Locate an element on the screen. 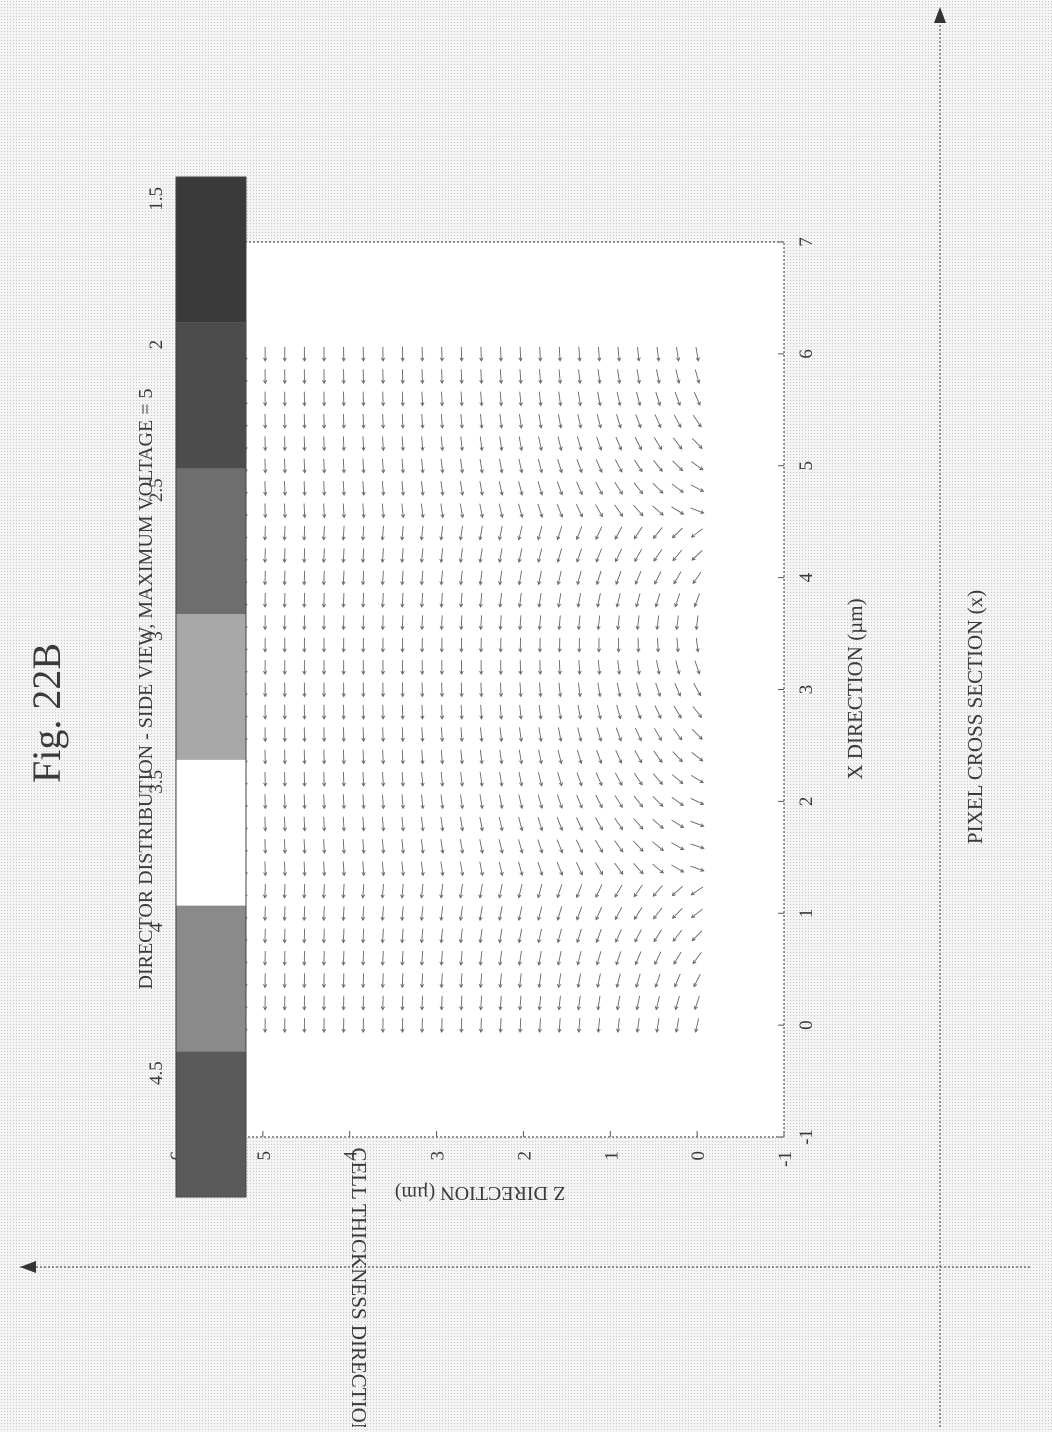  x-tick-label: 3 is located at coordinates (806, 690).